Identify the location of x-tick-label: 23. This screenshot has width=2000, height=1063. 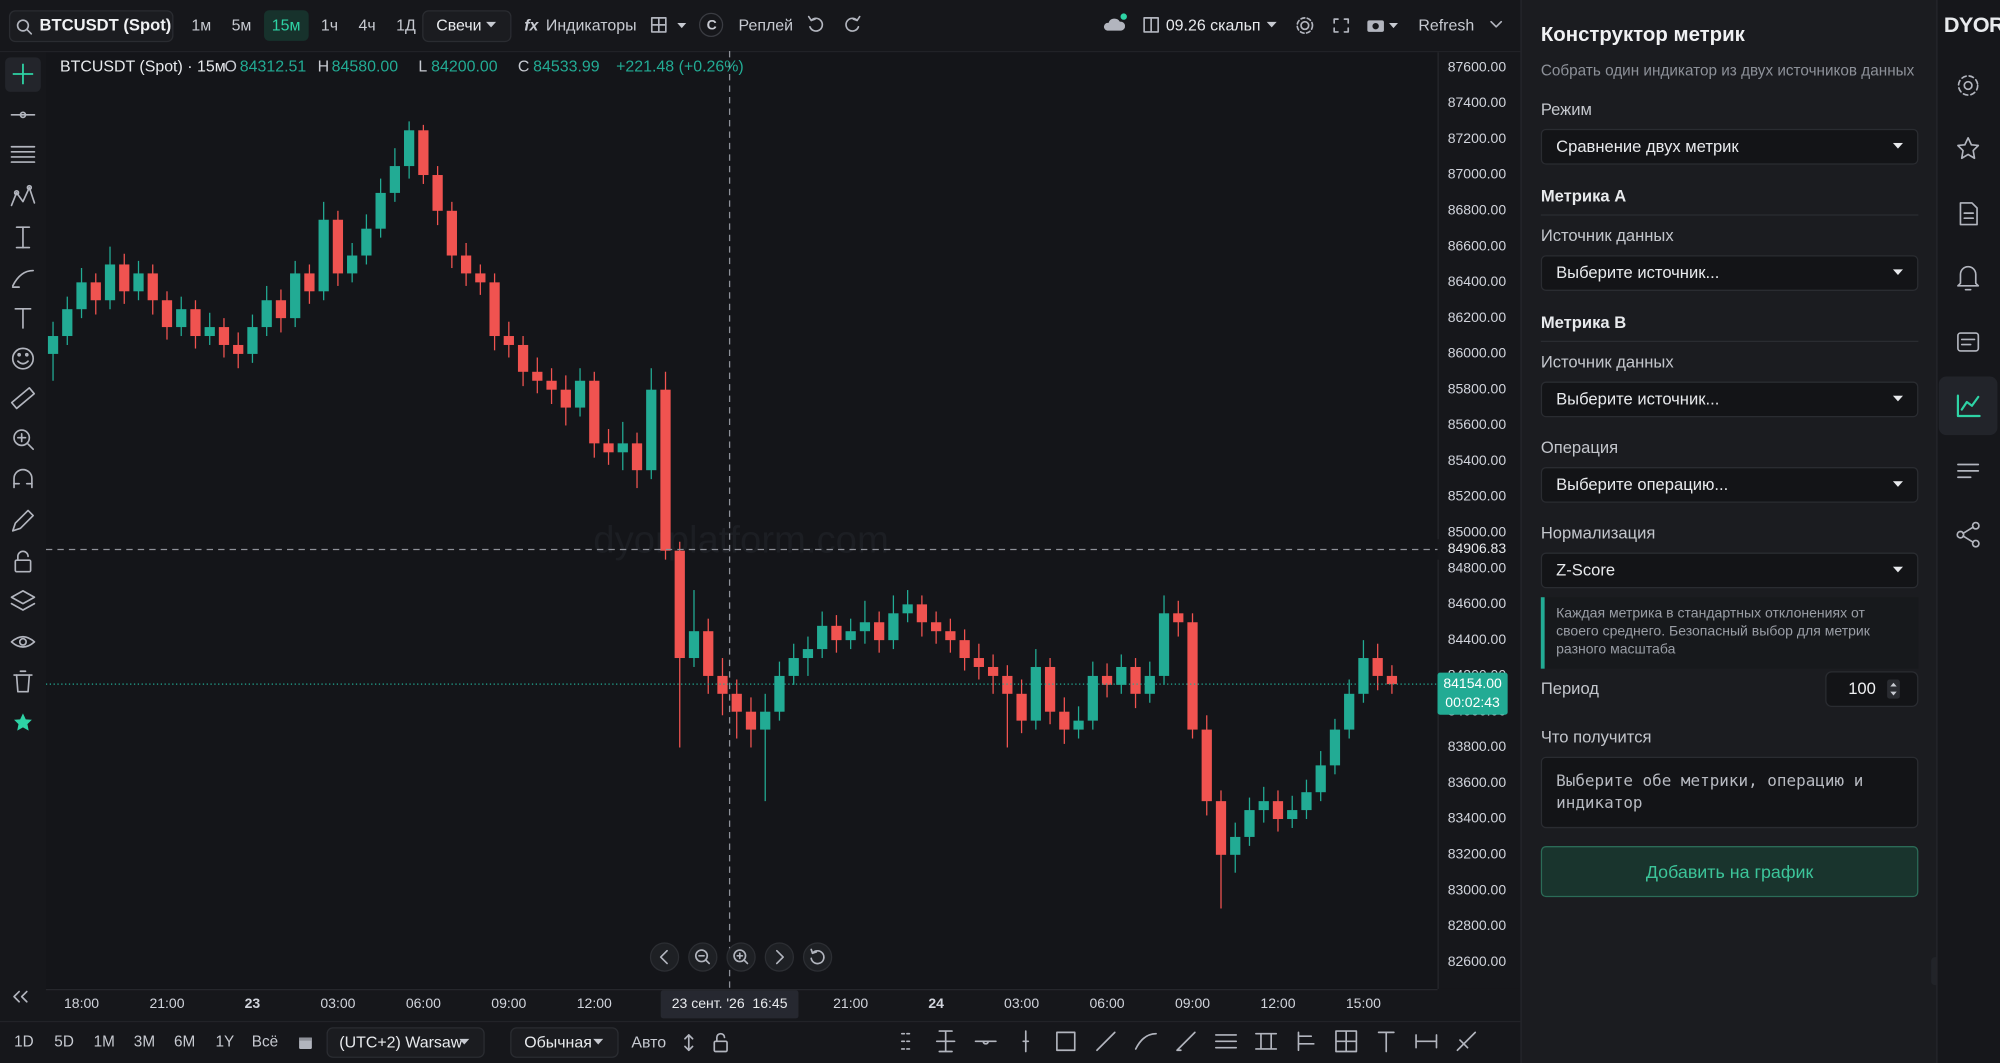
(253, 1003).